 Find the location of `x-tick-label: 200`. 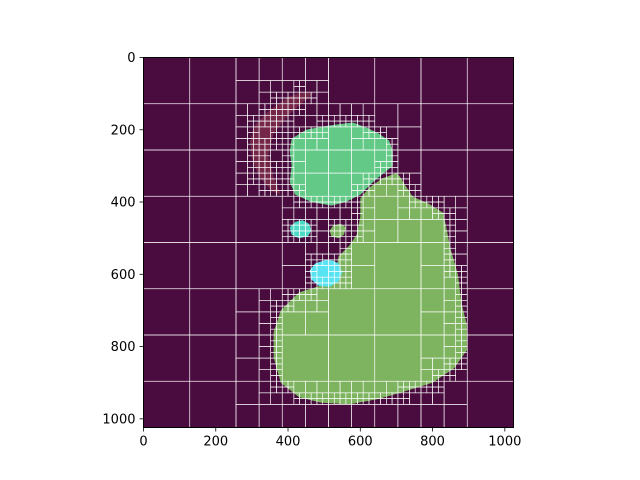

x-tick-label: 200 is located at coordinates (215, 442).